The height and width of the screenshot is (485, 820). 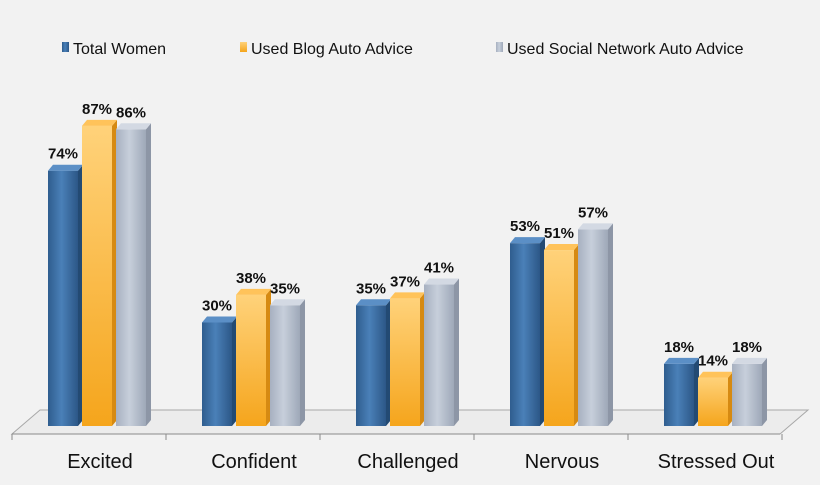 I want to click on bar-confident-used-social-network-auto-advice, so click(x=285, y=365).